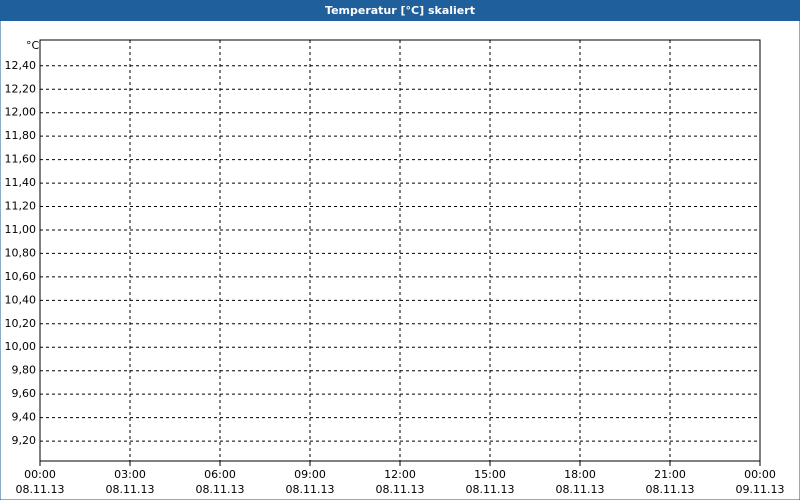 The width and height of the screenshot is (800, 504). What do you see at coordinates (400, 474) in the screenshot?
I see `x-tick-label: 12:00` at bounding box center [400, 474].